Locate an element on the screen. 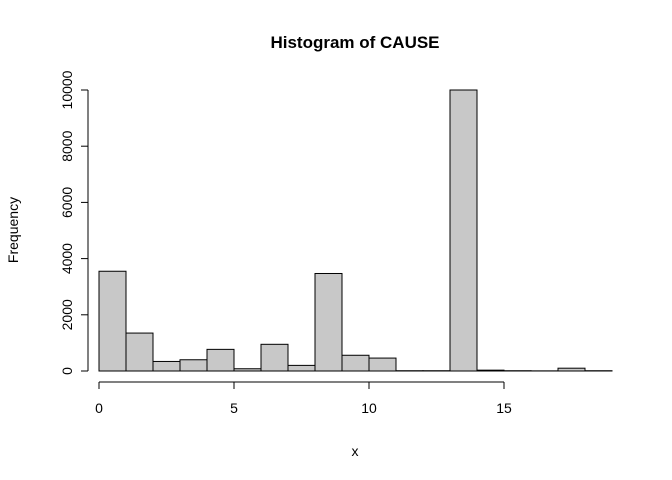 The width and height of the screenshot is (672, 480). x-tick-label: 15 is located at coordinates (504, 408).